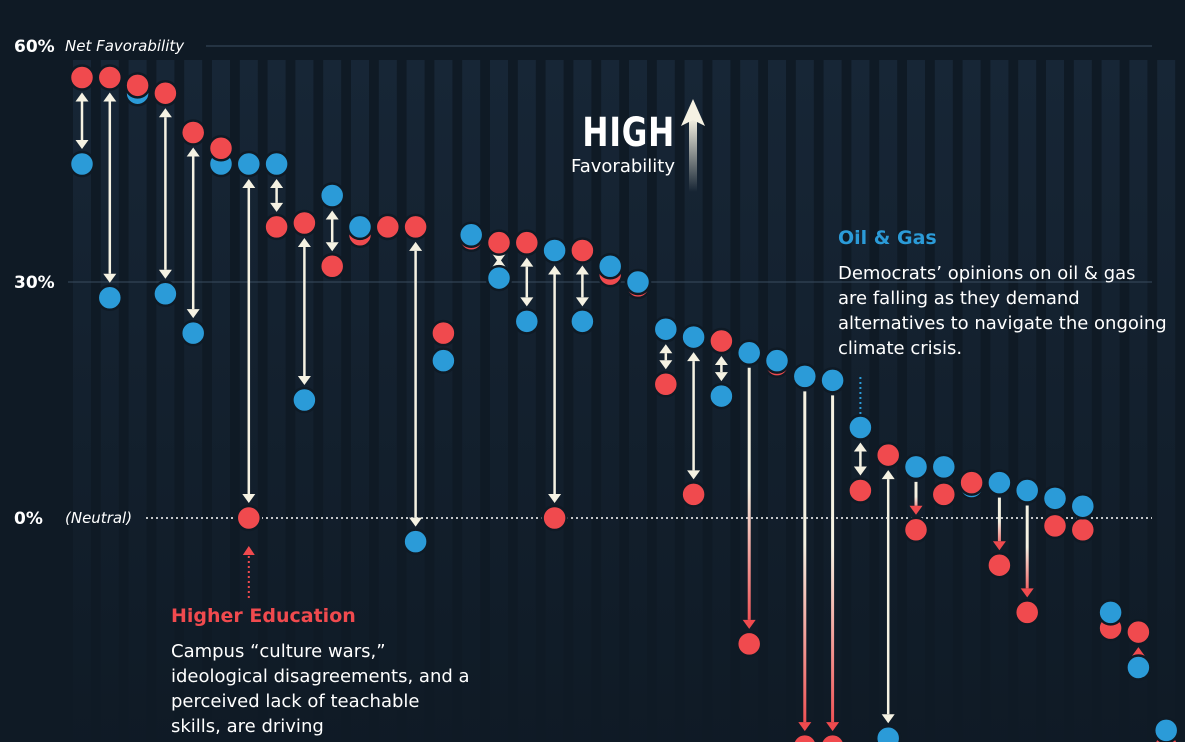 This screenshot has height=742, width=1185. Describe the element at coordinates (887, 238) in the screenshot. I see `annotation-oil-gas-title: Oil & Gas` at that location.